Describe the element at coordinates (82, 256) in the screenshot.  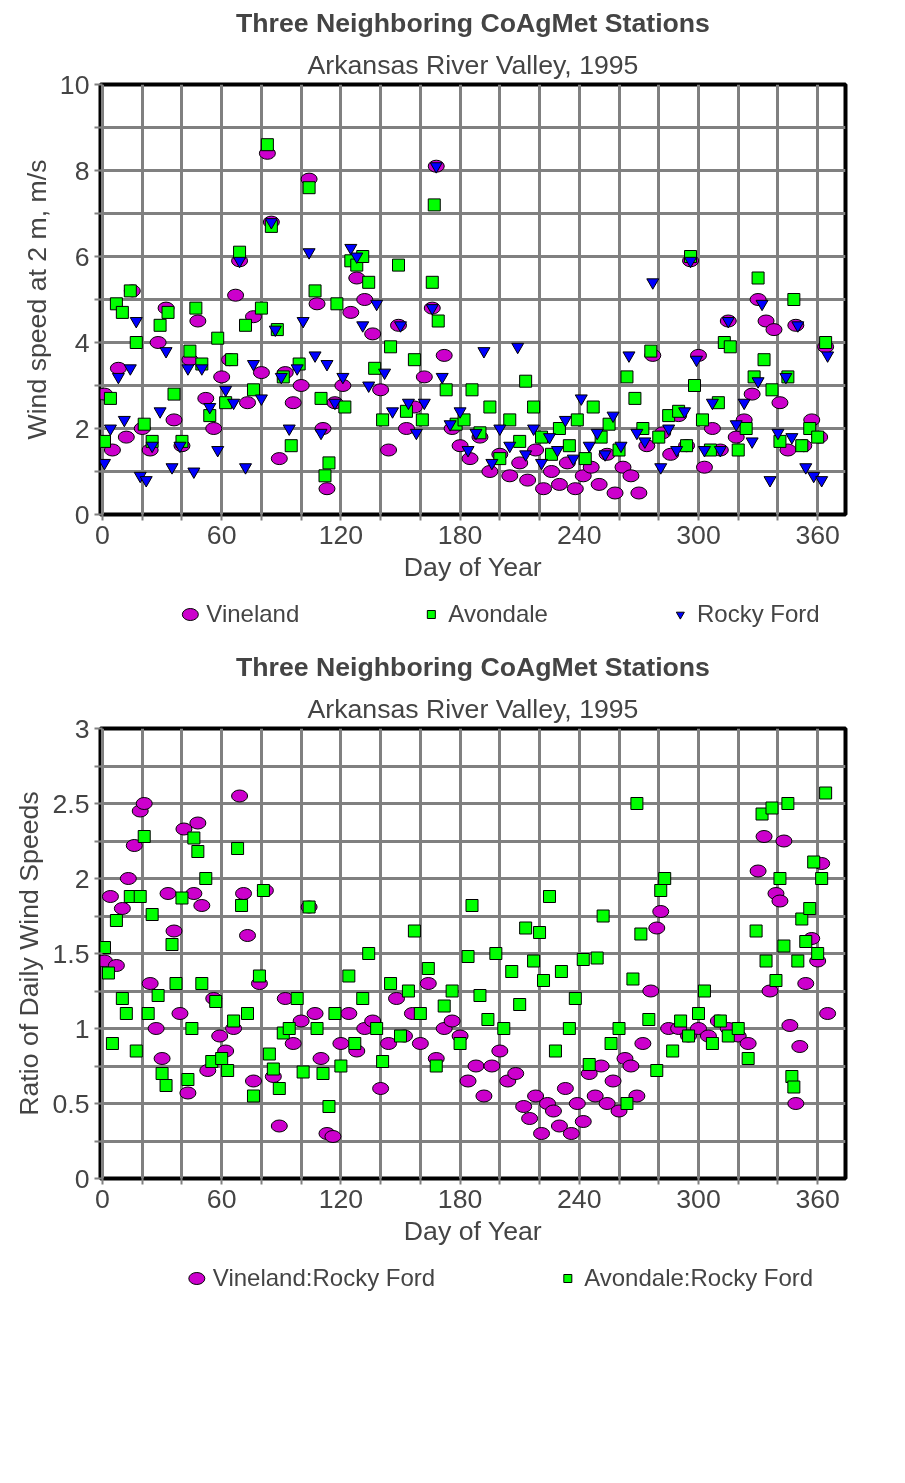
I see `y-tick-label: 6` at that location.